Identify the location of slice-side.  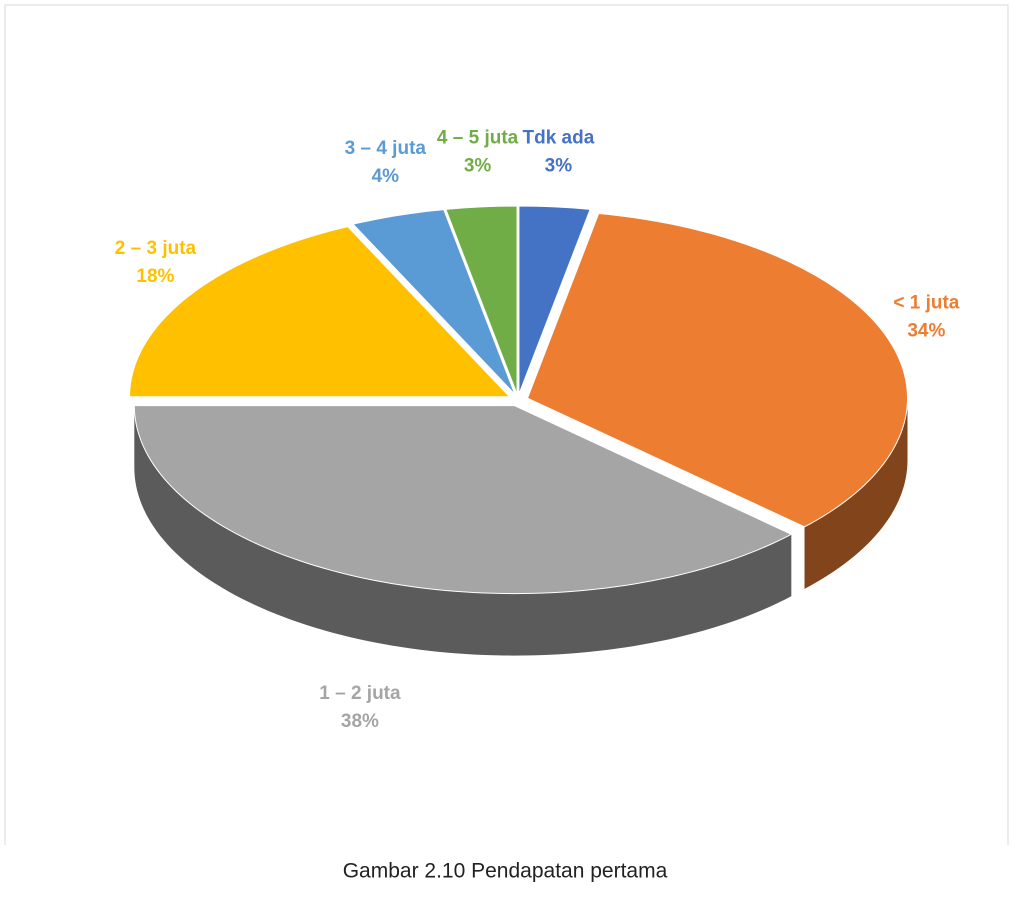
(856, 493).